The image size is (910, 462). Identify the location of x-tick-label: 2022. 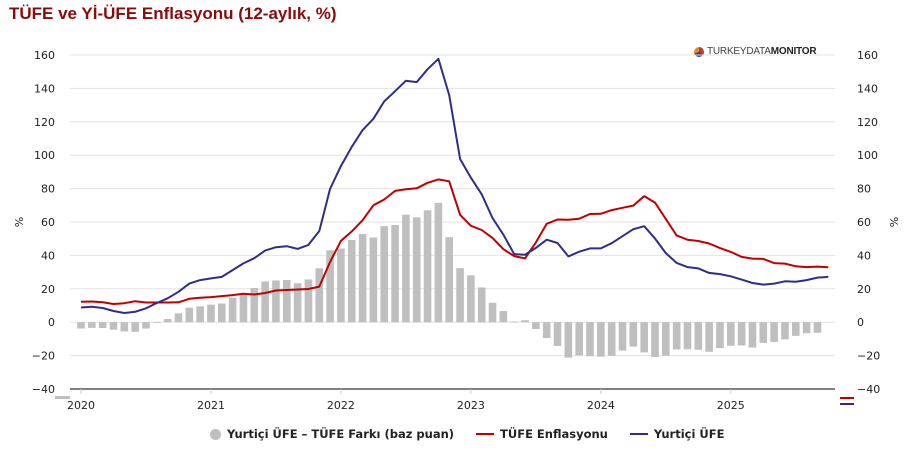
(341, 405).